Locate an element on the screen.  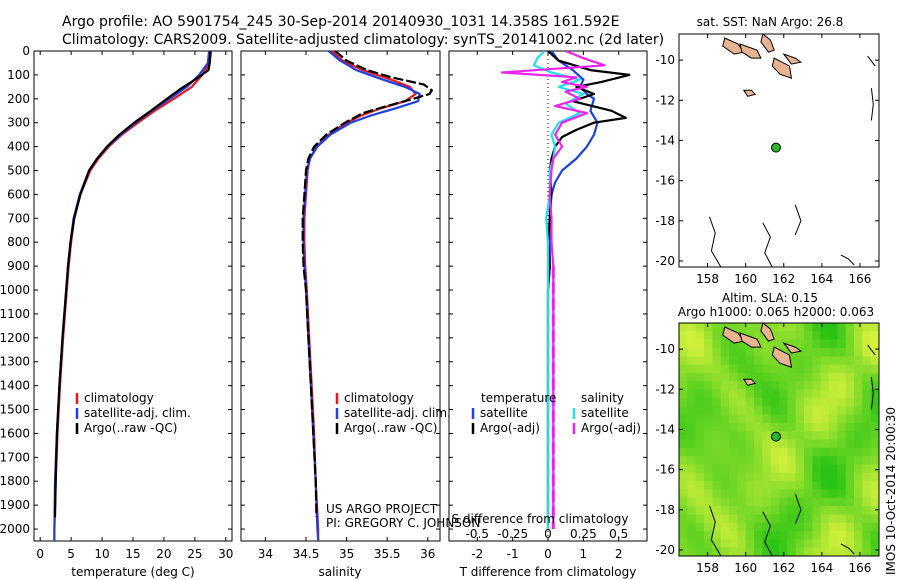
temperature-legend-label: satellite-adj. clim. is located at coordinates (137, 413).